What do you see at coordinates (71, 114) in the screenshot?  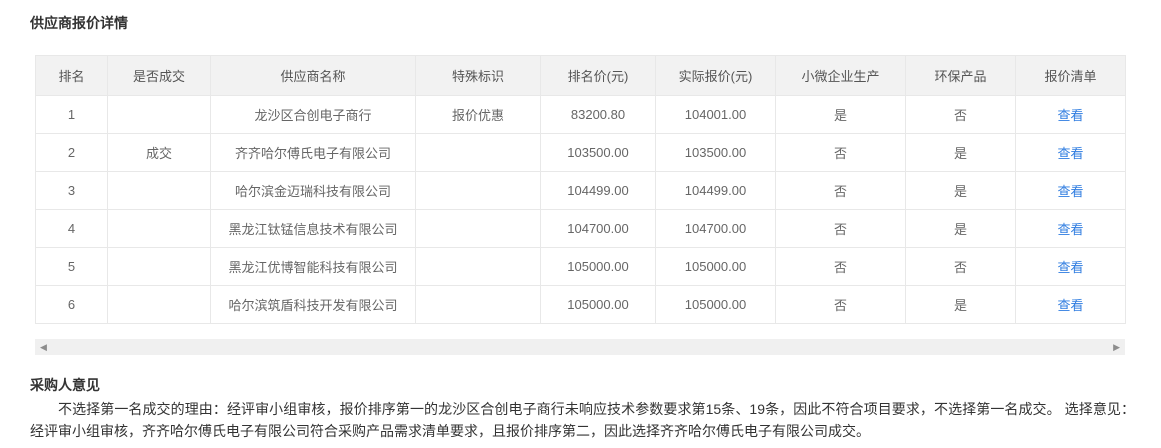 I see `cell-rank: 1` at bounding box center [71, 114].